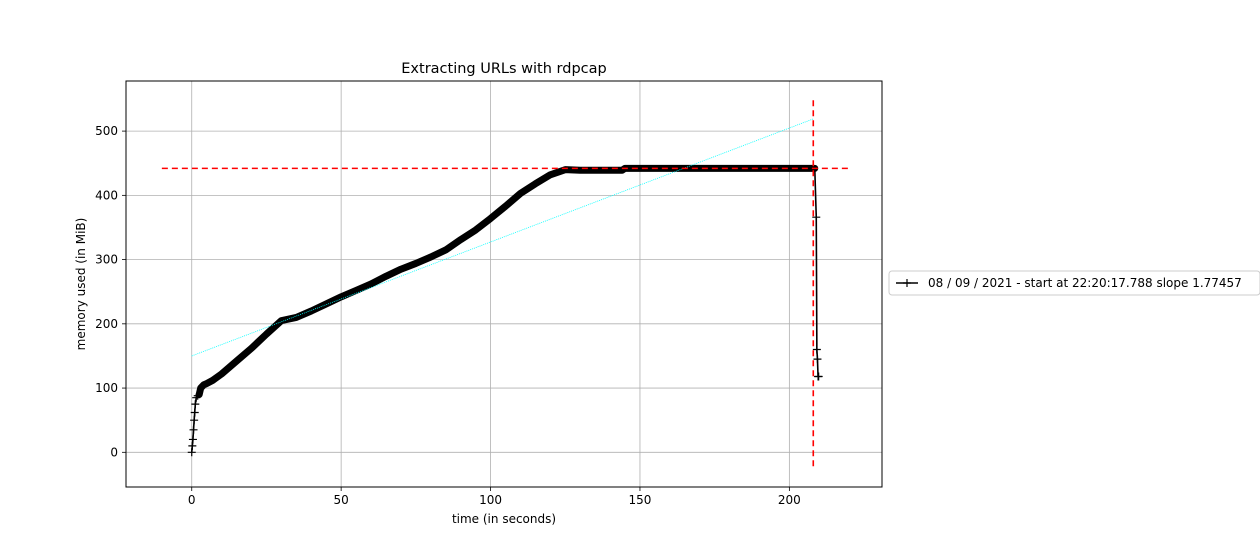 The image size is (1260, 540). I want to click on x-tick-label: 0, so click(192, 500).